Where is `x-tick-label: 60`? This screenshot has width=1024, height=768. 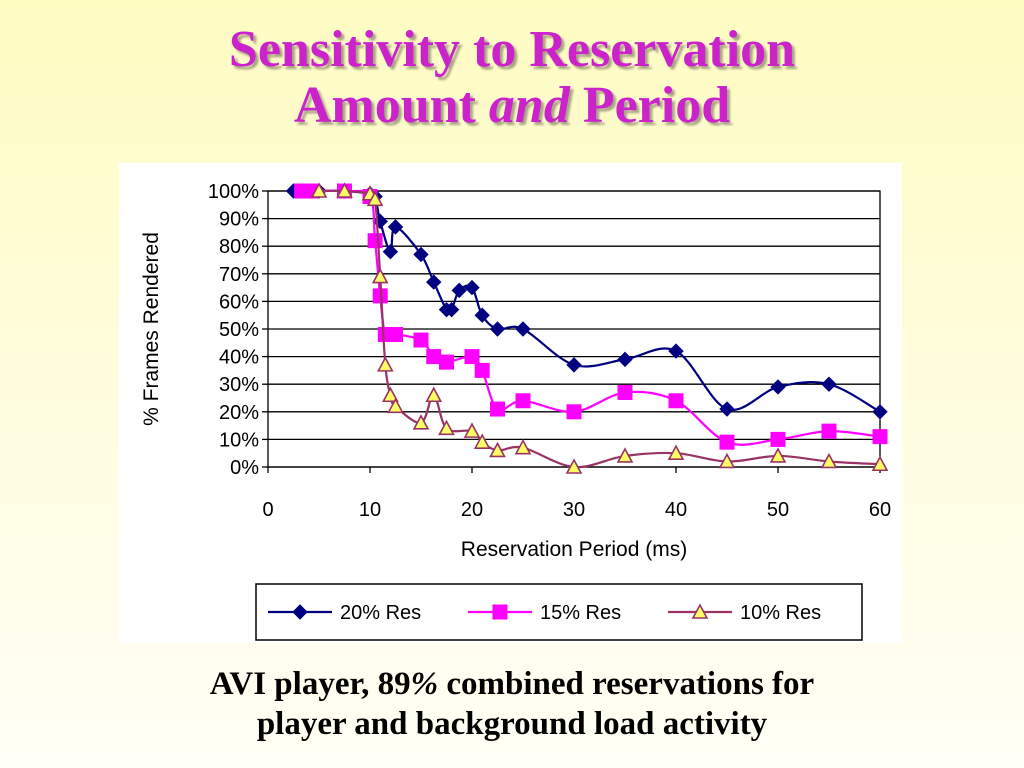 x-tick-label: 60 is located at coordinates (880, 510).